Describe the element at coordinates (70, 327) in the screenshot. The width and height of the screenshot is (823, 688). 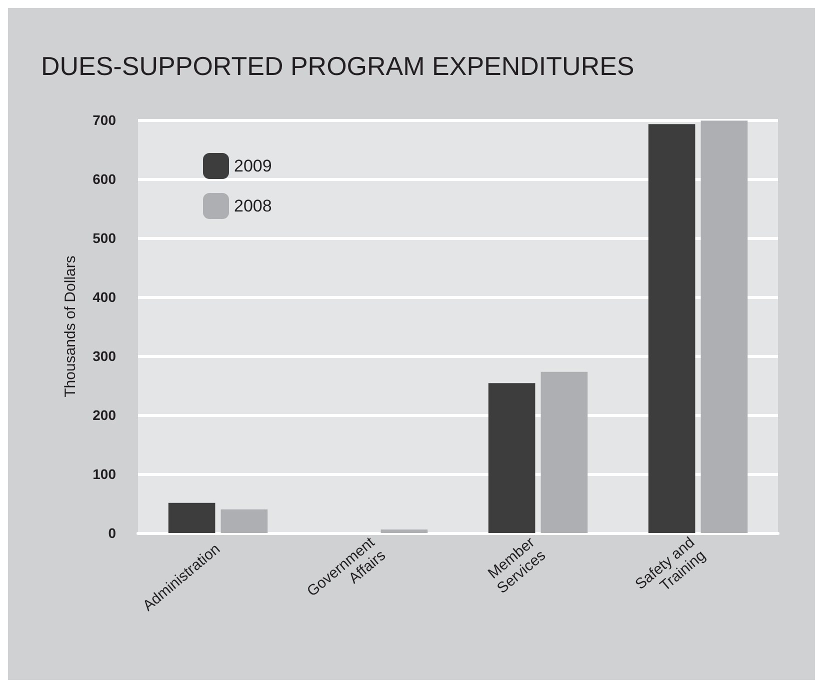
I see `y-axis-title: Thousands of Dollars` at that location.